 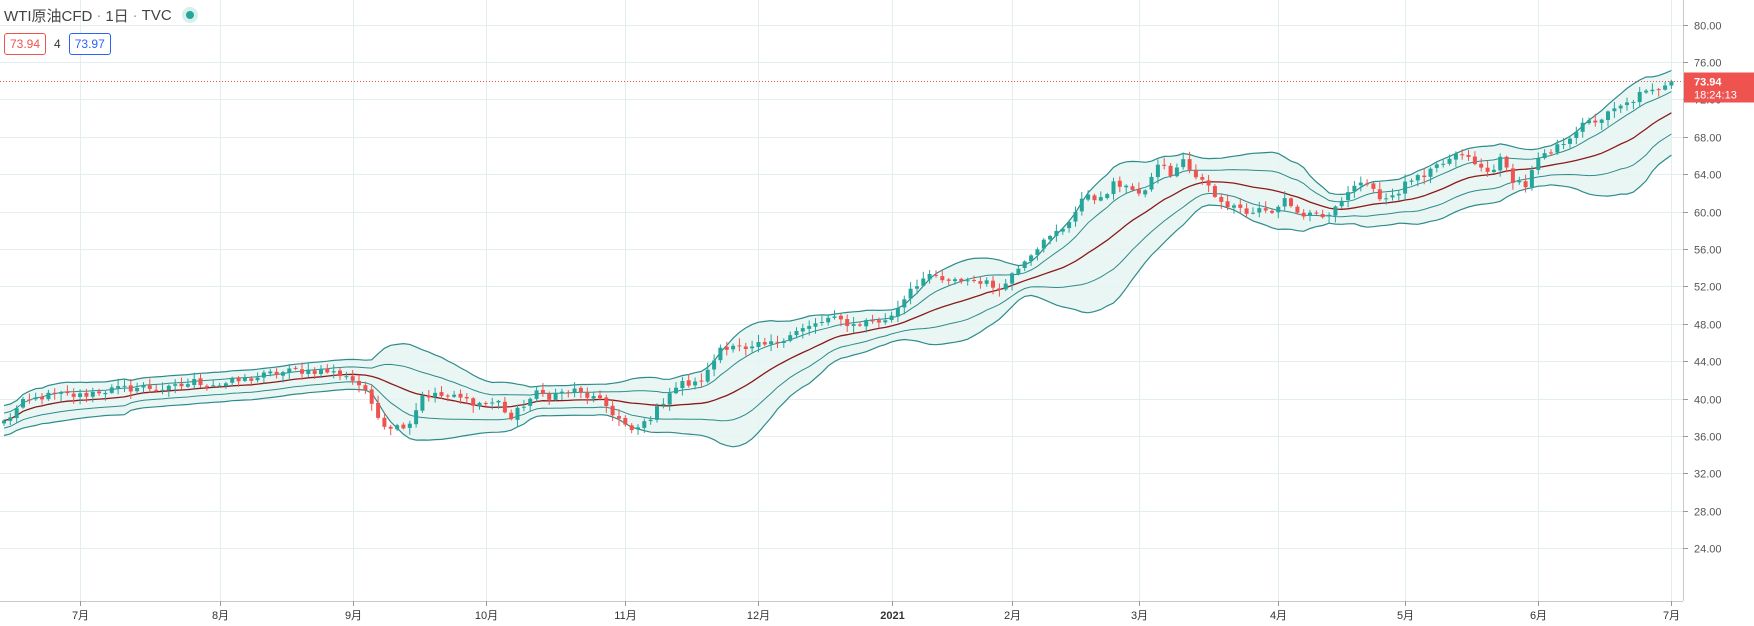 I want to click on price-tick-label: 24.00, so click(x=1708, y=550).